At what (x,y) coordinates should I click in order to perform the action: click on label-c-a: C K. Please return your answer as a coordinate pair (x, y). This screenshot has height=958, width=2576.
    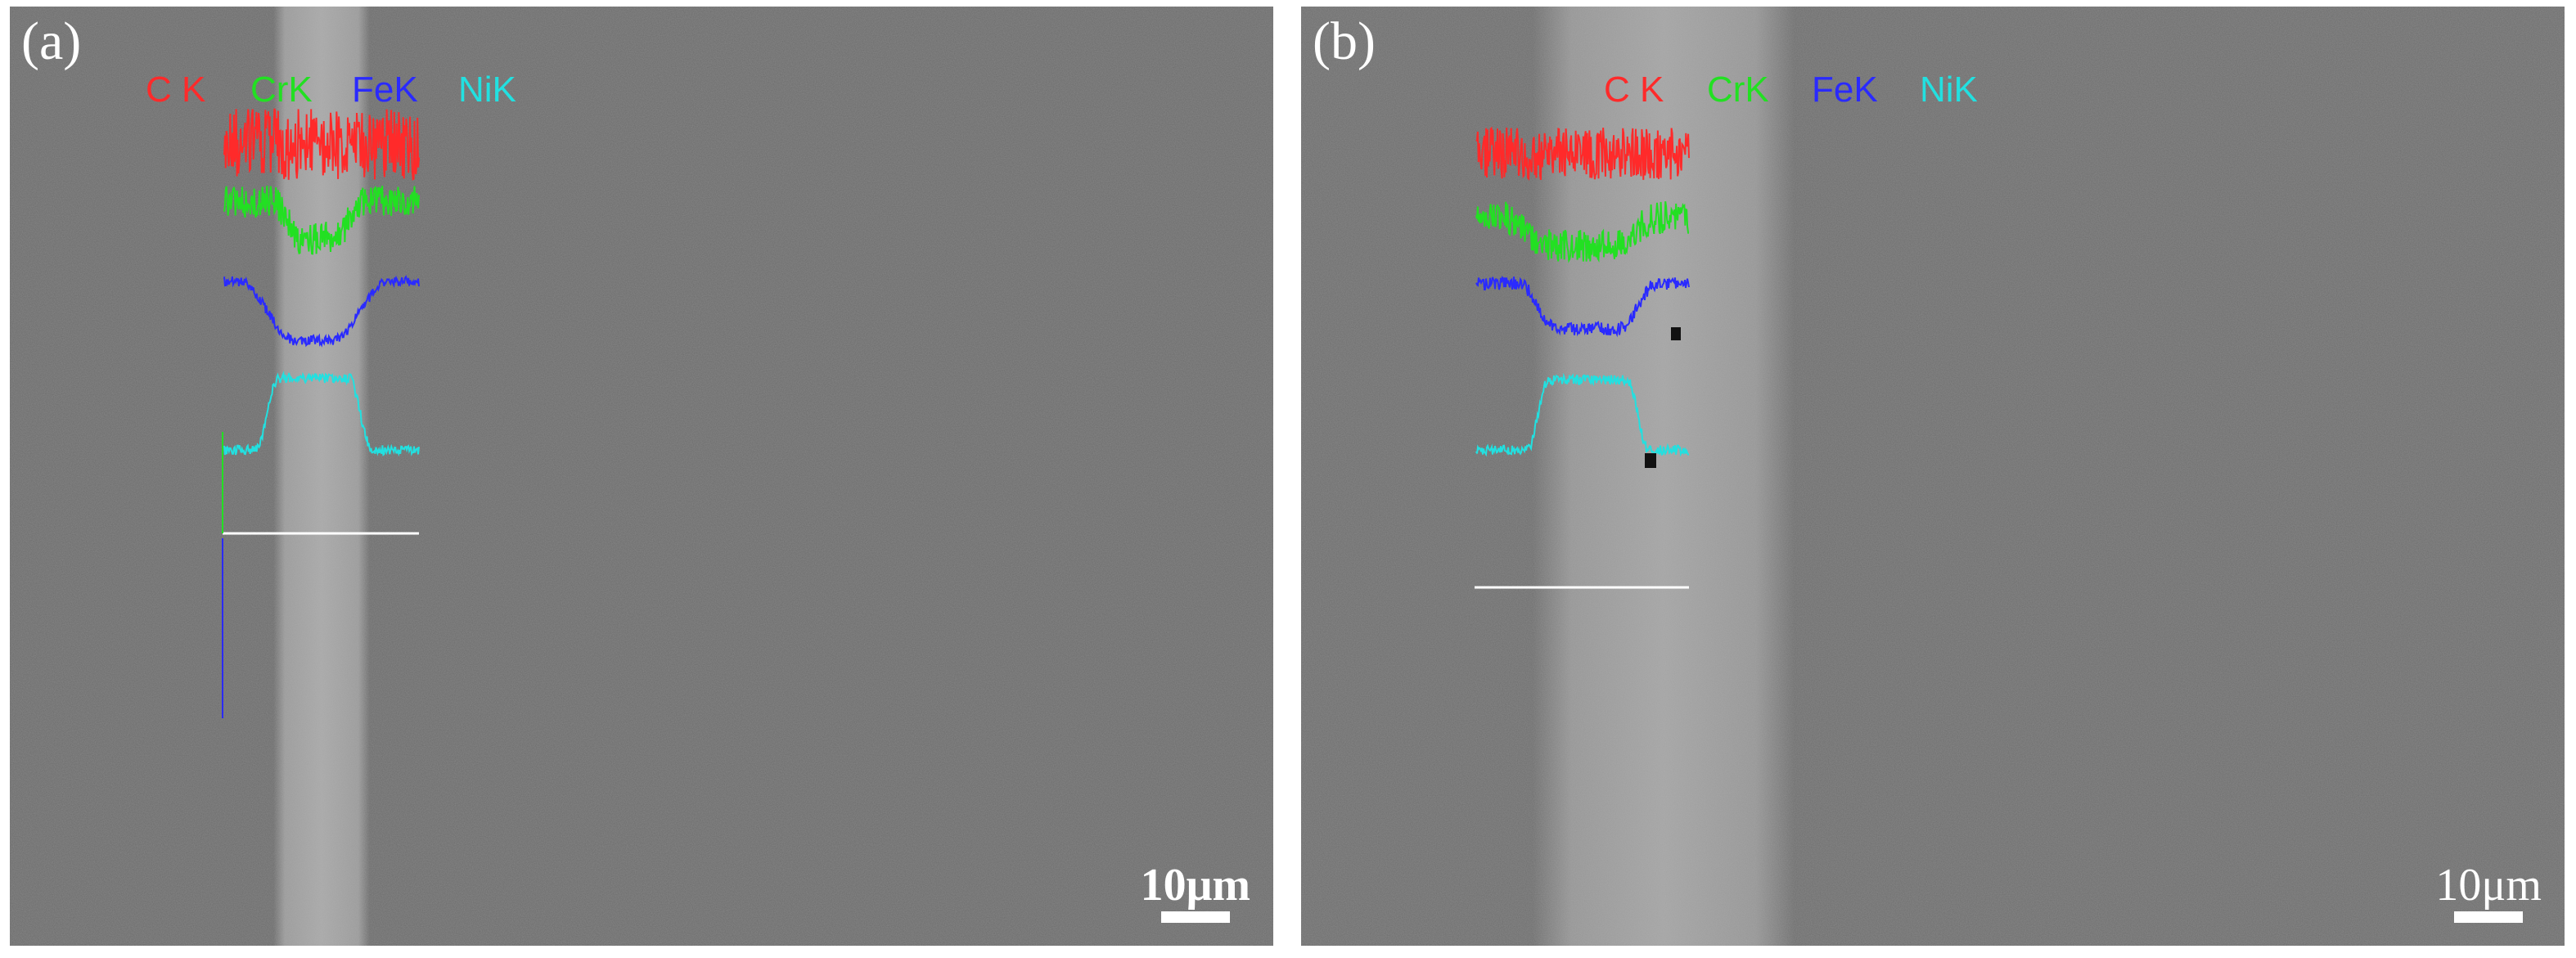
    Looking at the image, I should click on (176, 90).